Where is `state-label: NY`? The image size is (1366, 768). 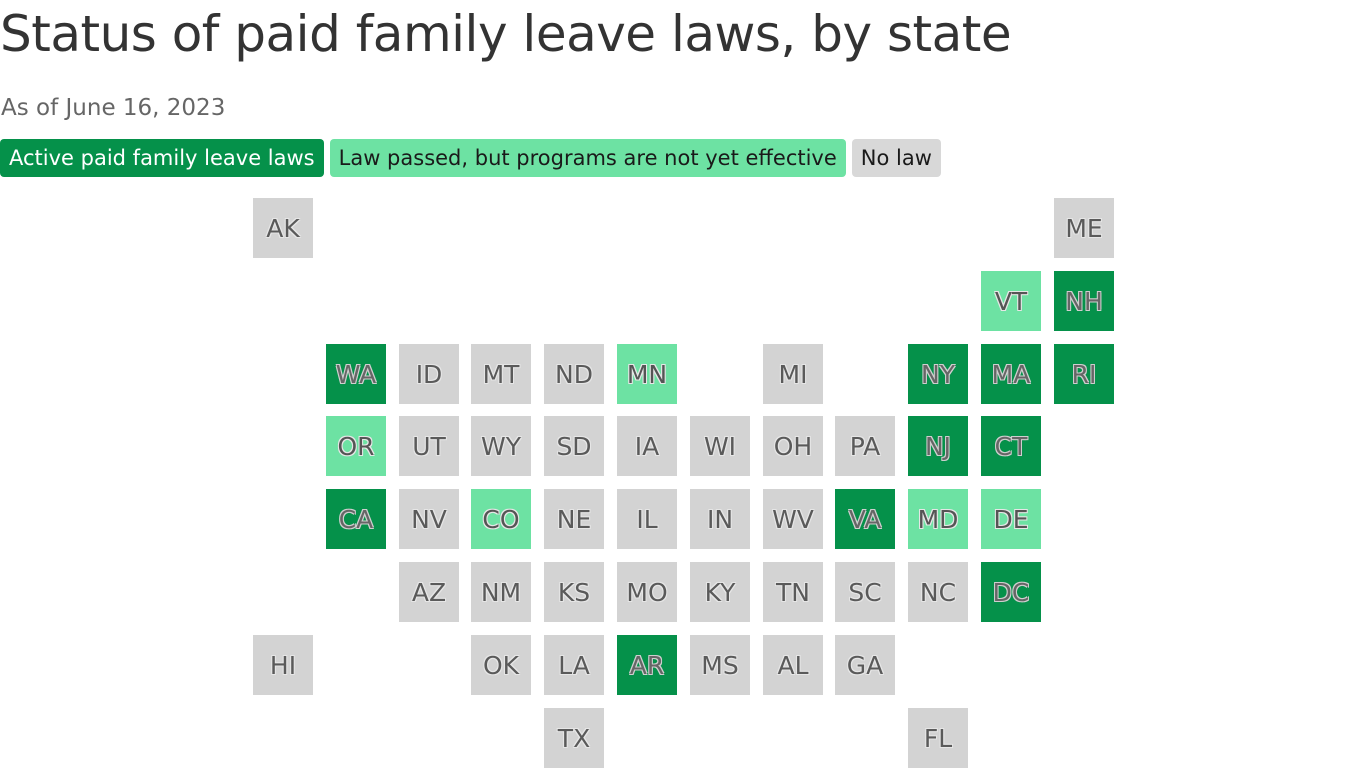 state-label: NY is located at coordinates (938, 374).